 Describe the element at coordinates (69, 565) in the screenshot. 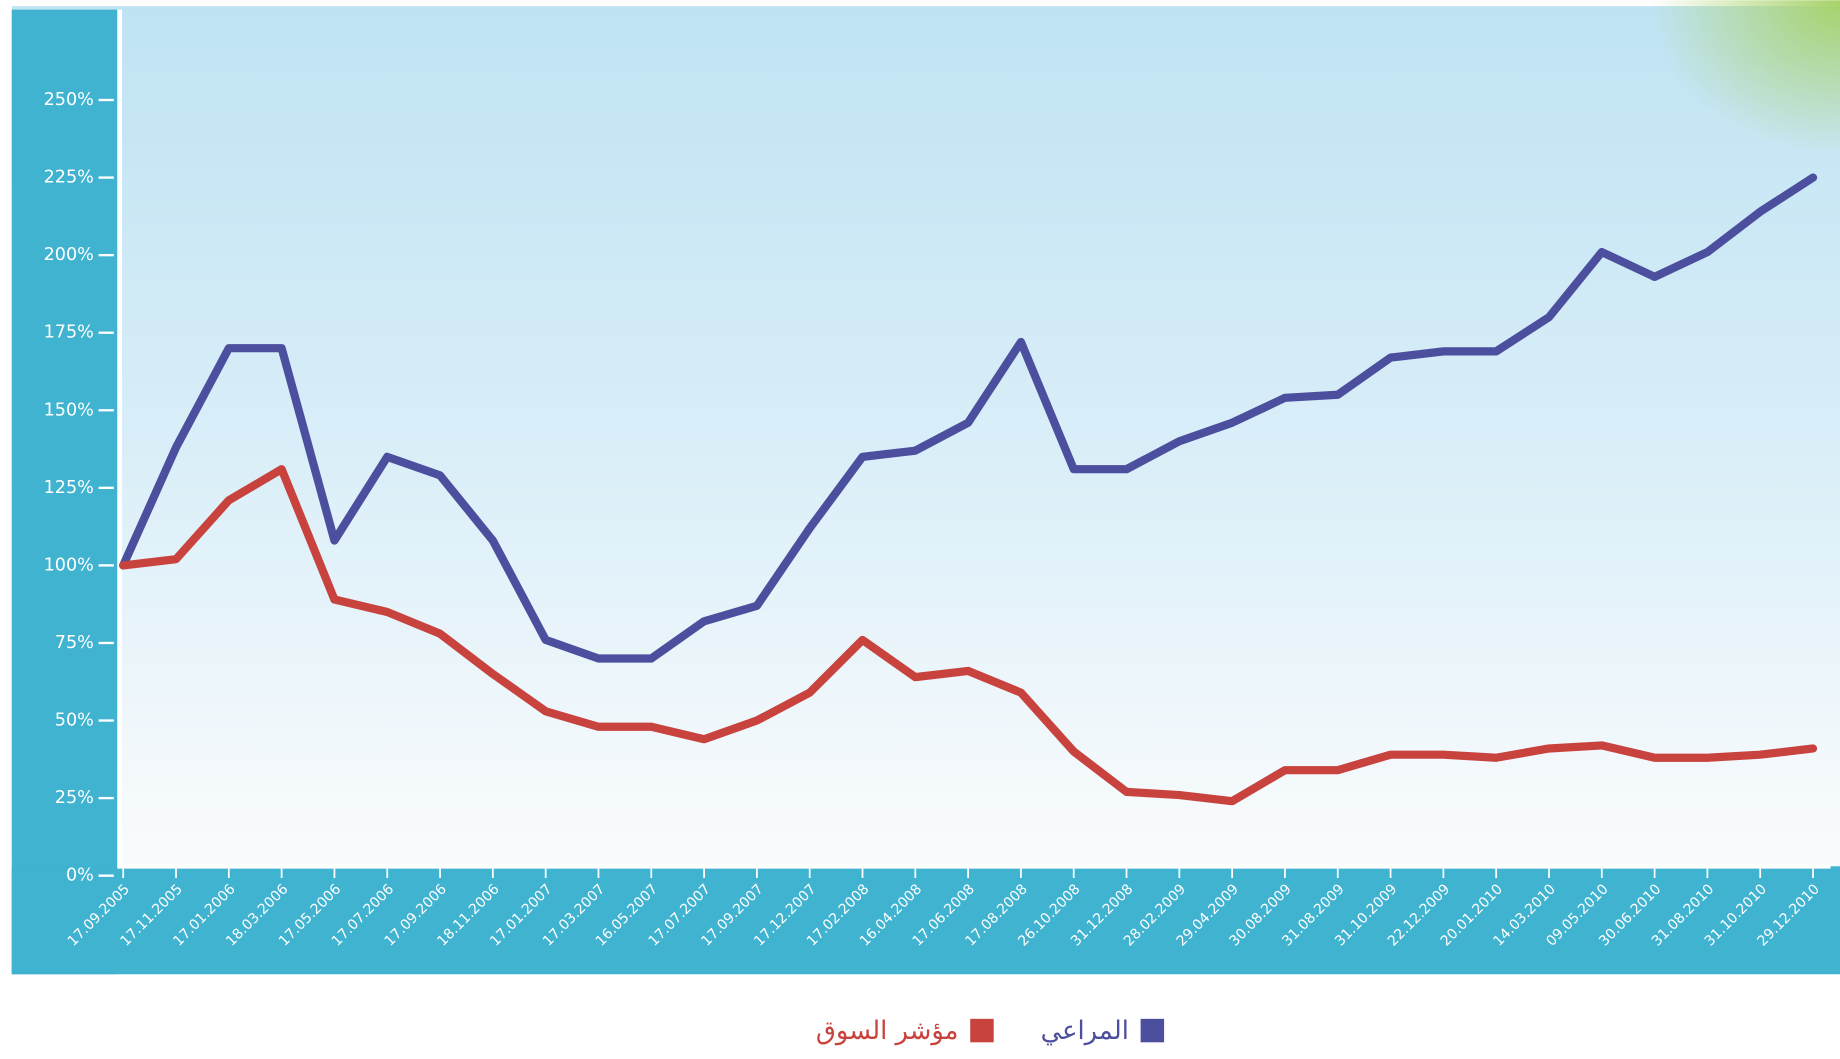

I see `y-tick-label: 100%` at that location.